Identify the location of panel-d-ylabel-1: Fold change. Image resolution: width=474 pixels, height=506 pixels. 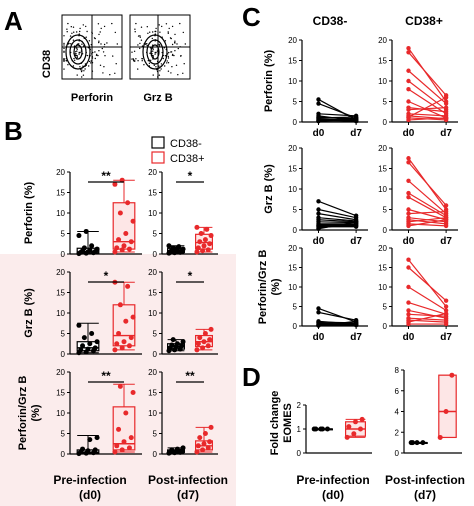
(275, 423).